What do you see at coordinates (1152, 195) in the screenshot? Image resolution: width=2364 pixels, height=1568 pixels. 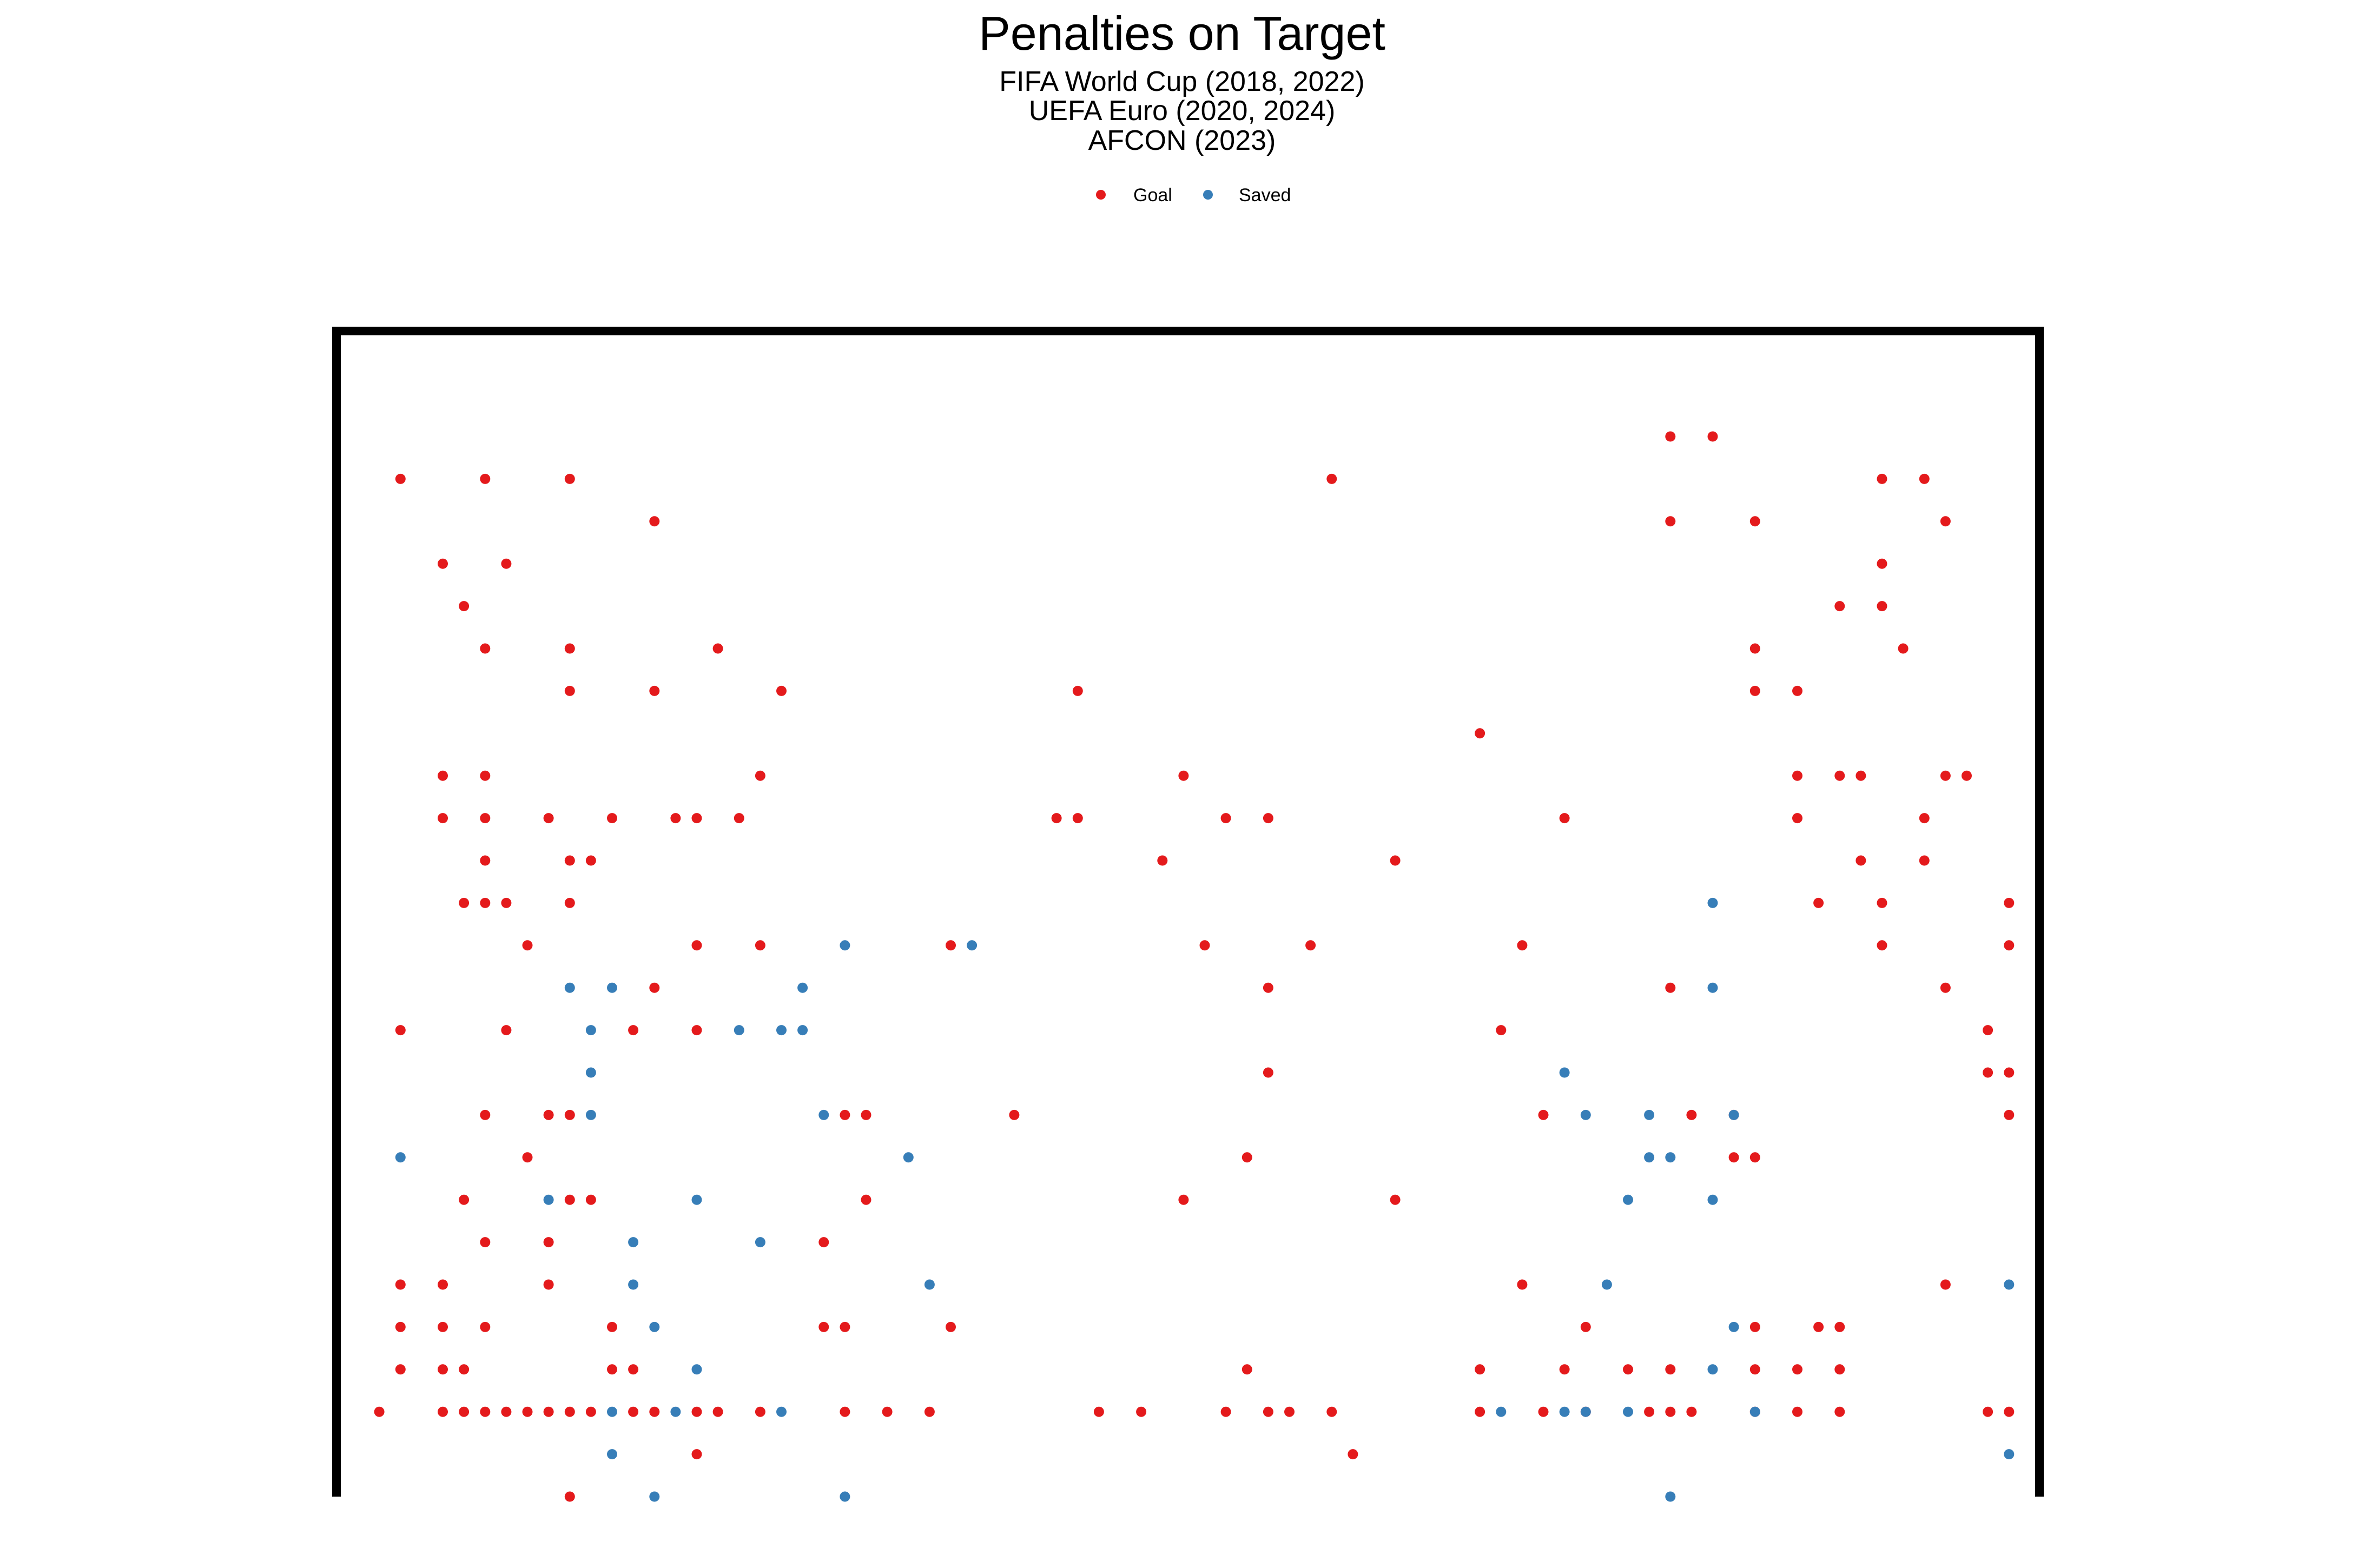 I see `legend-goal-label: Goal` at bounding box center [1152, 195].